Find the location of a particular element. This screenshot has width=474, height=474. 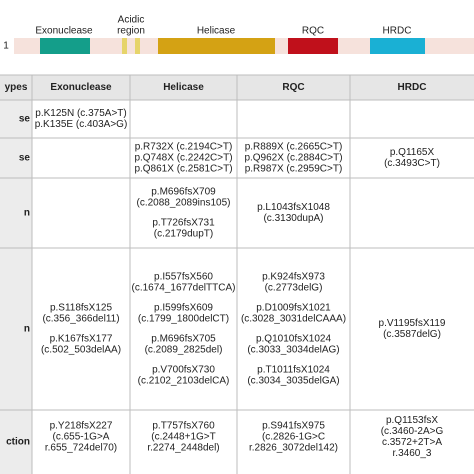

mutation-text: c.3572+2T>A is located at coordinates (412, 442).